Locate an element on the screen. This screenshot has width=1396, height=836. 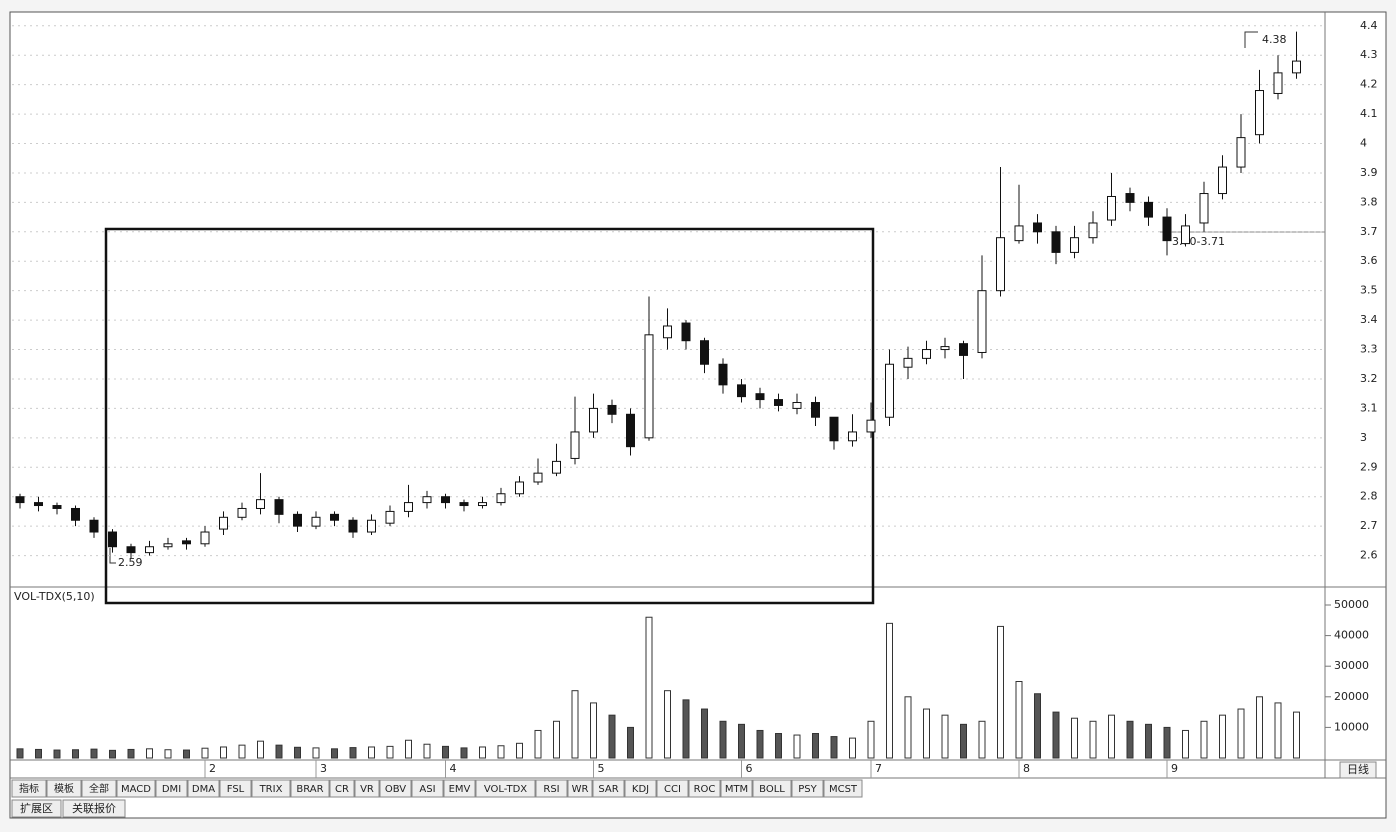
tab-label: DMI is located at coordinates (171, 789).